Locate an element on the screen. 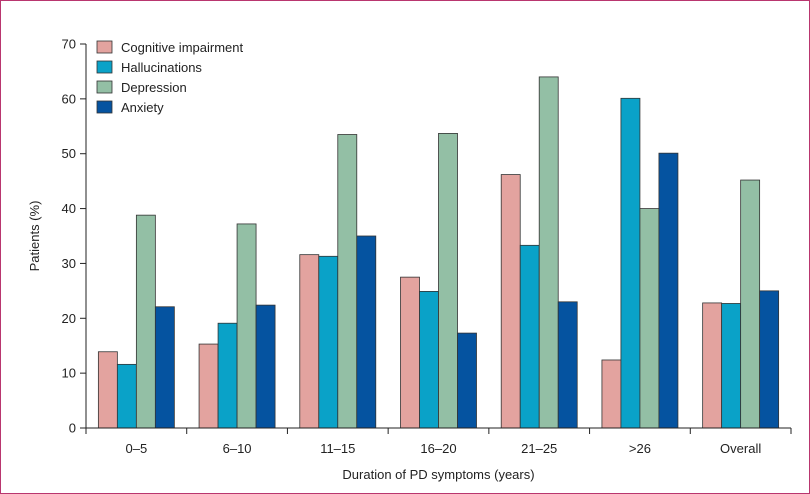 The width and height of the screenshot is (810, 494). legend-swatch-cognitive-impairment is located at coordinates (104, 47).